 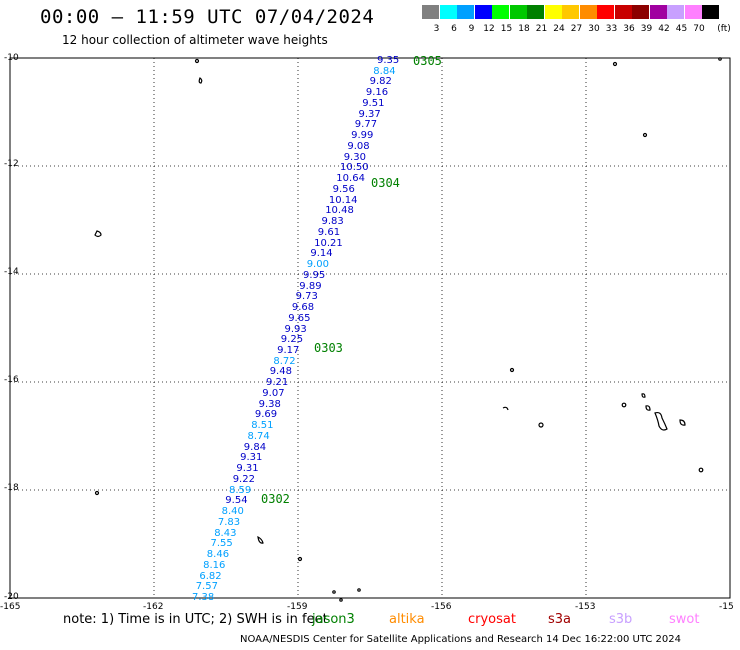 I want to click on wave-height-value: 8.16, so click(x=214, y=565).